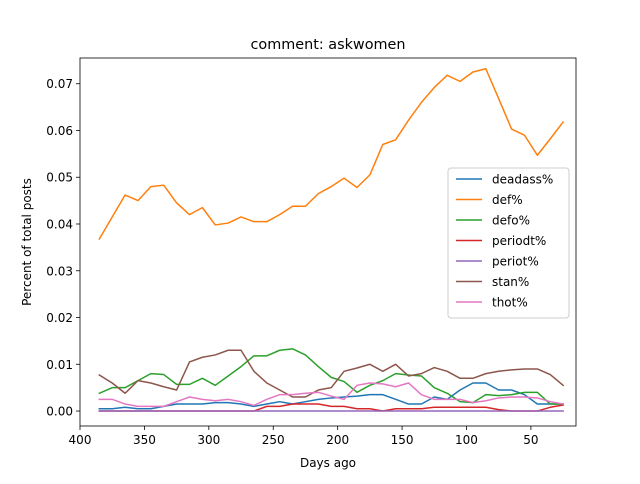  I want to click on legend-label: thot%, so click(510, 303).